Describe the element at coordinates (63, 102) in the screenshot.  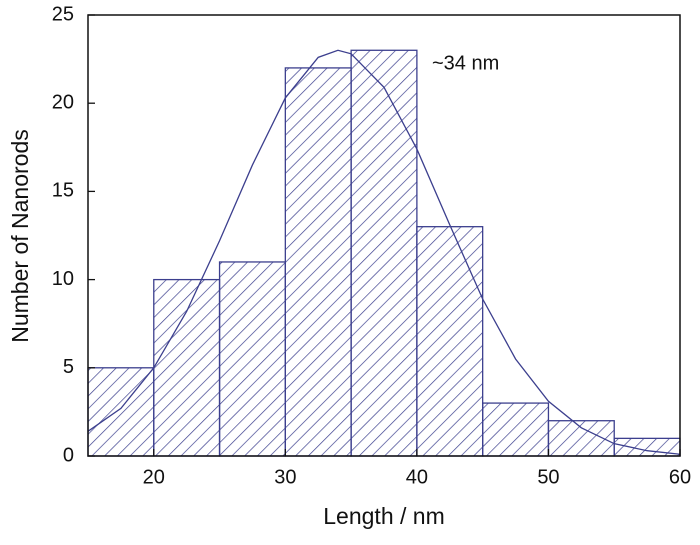
I see `y-tick-label: 20` at that location.